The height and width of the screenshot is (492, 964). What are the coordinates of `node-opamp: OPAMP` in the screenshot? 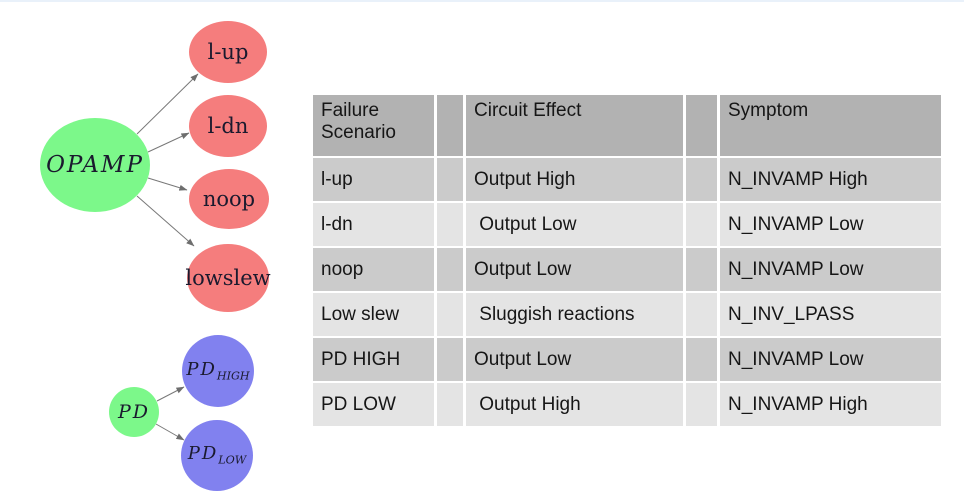 It's located at (95, 165).